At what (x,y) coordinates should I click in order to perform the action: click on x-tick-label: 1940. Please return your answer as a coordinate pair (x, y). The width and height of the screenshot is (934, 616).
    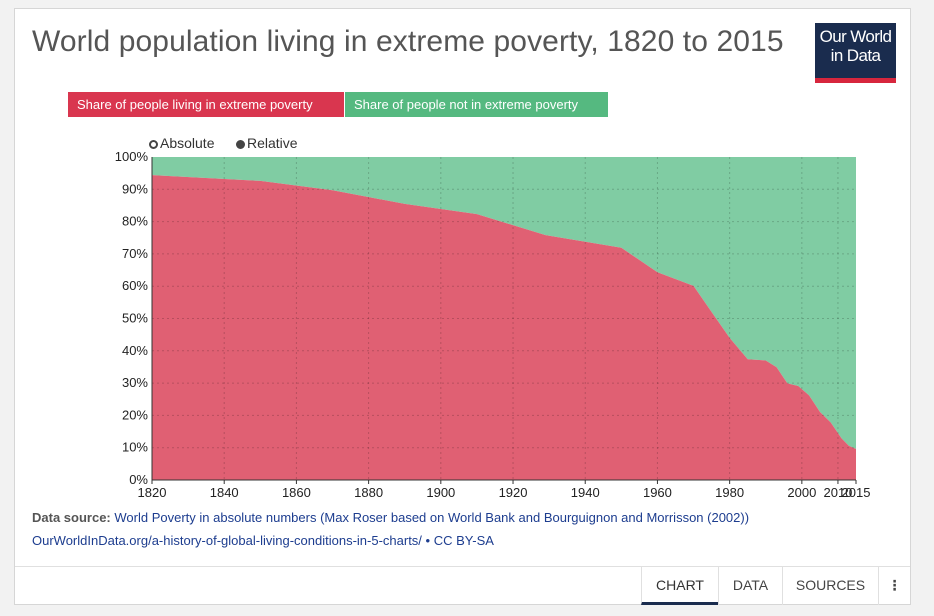
    Looking at the image, I should click on (585, 492).